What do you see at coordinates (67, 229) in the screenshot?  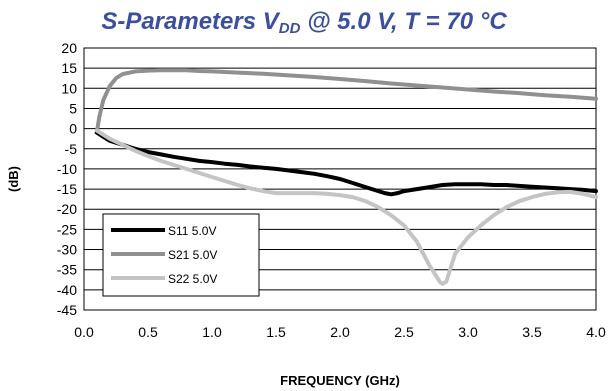 I see `y-tick-label: -25` at bounding box center [67, 229].